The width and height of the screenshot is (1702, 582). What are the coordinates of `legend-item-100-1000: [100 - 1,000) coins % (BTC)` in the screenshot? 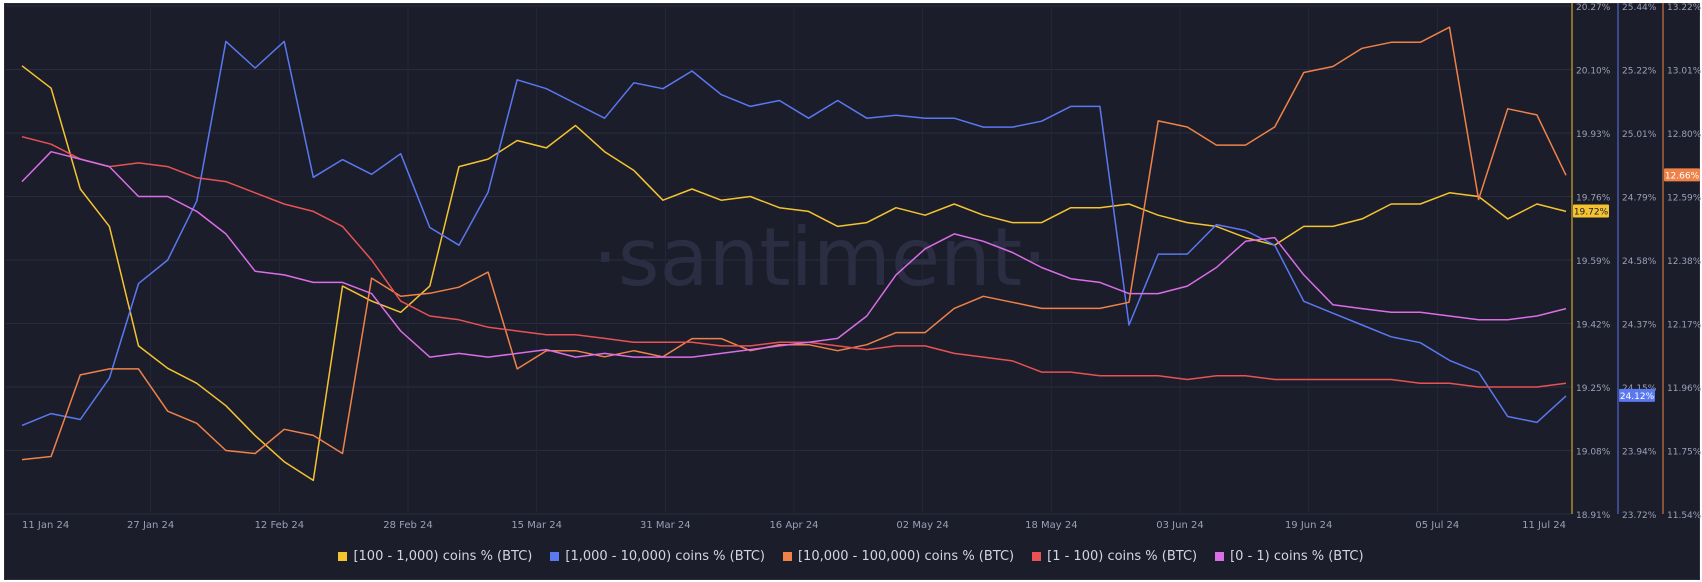 It's located at (435, 556).